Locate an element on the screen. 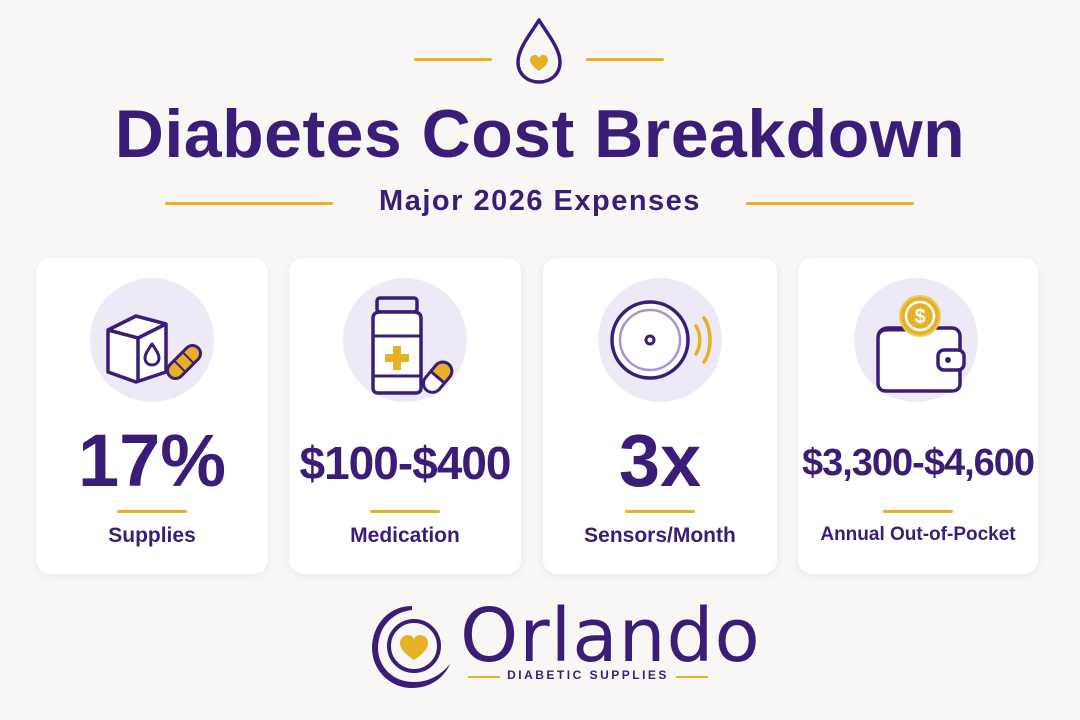  stat-value: 3x is located at coordinates (660, 460).